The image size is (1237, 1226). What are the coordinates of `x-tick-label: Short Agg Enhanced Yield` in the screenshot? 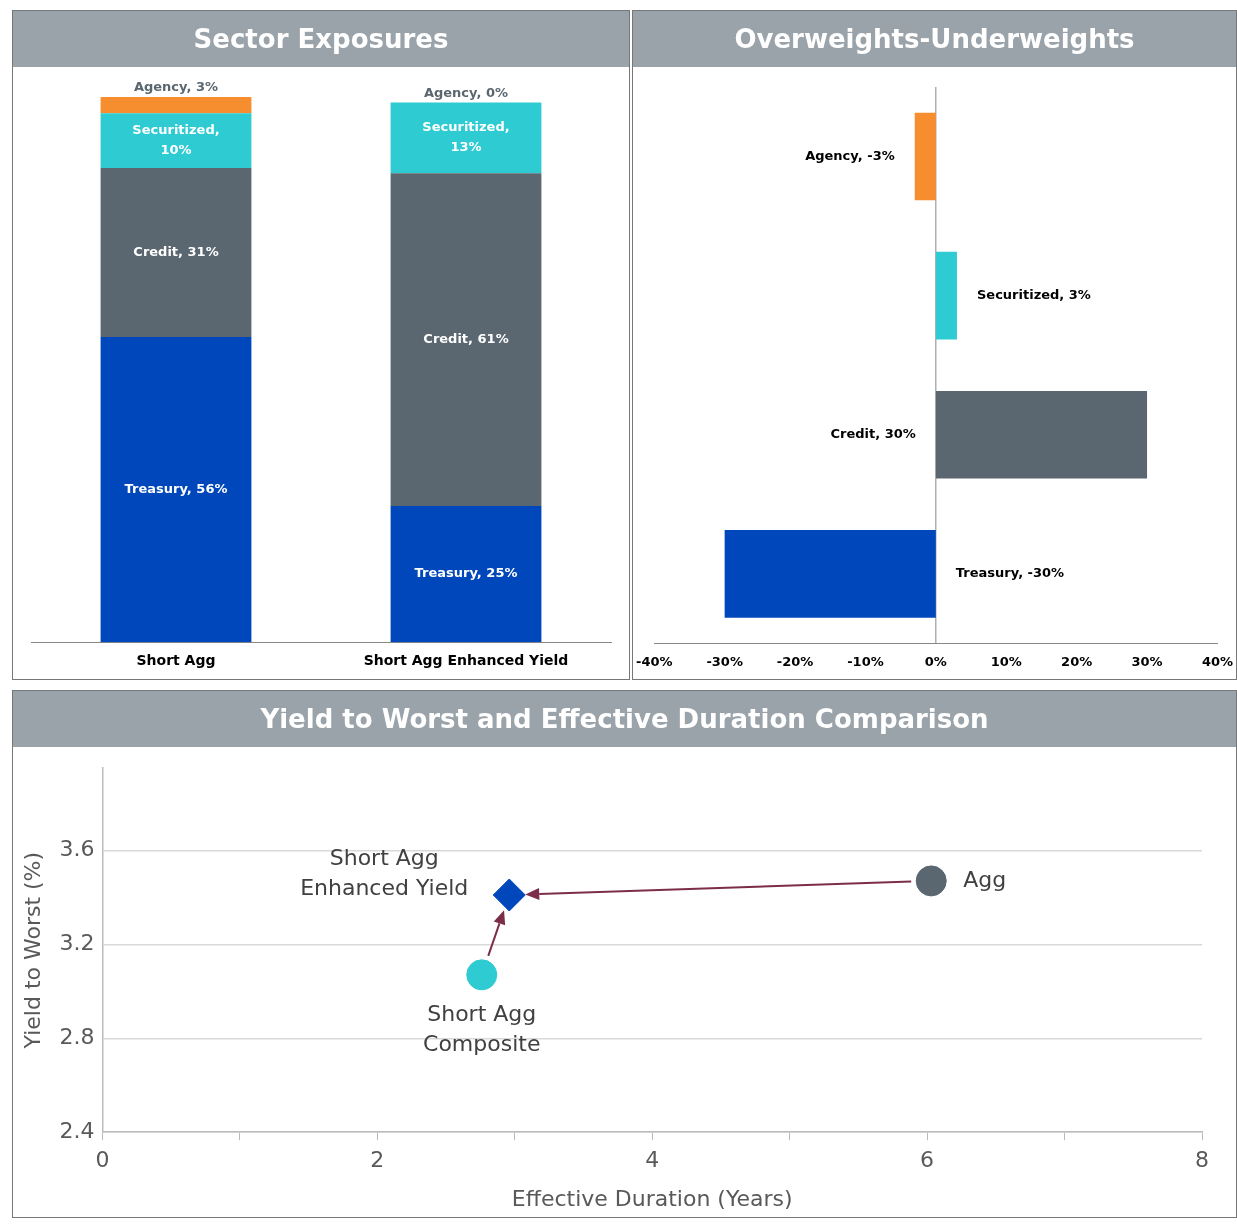 It's located at (466, 660).